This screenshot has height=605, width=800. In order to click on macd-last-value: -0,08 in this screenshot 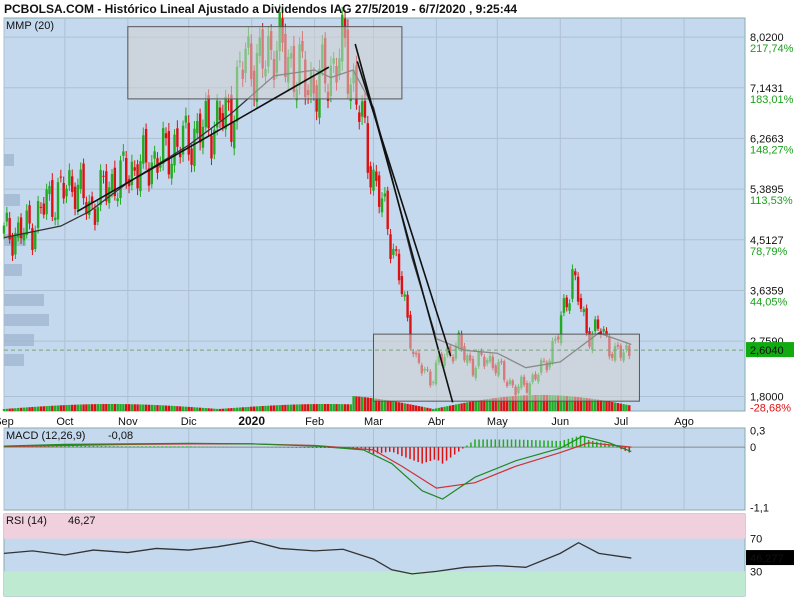, I will do `click(120, 436)`.